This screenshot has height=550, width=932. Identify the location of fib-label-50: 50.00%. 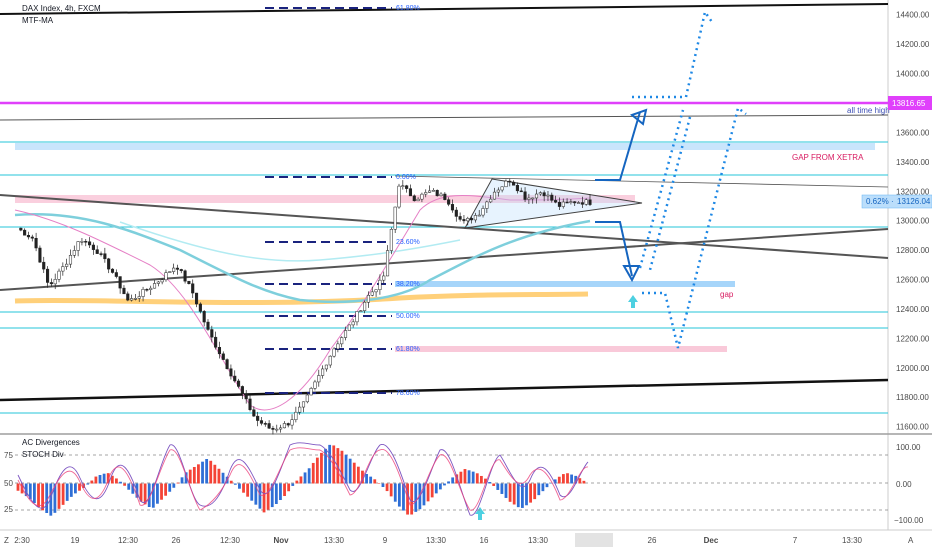
(408, 316).